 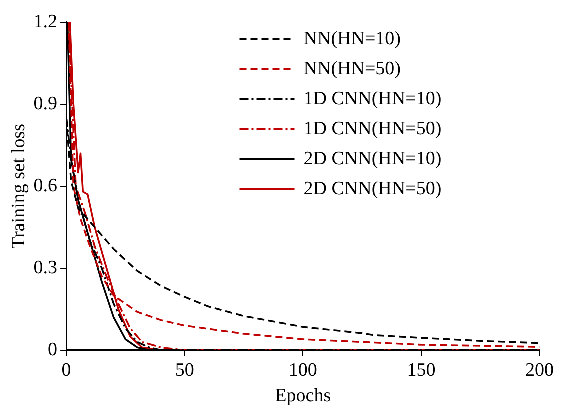 I want to click on x-tick-label: 150, so click(x=421, y=370).